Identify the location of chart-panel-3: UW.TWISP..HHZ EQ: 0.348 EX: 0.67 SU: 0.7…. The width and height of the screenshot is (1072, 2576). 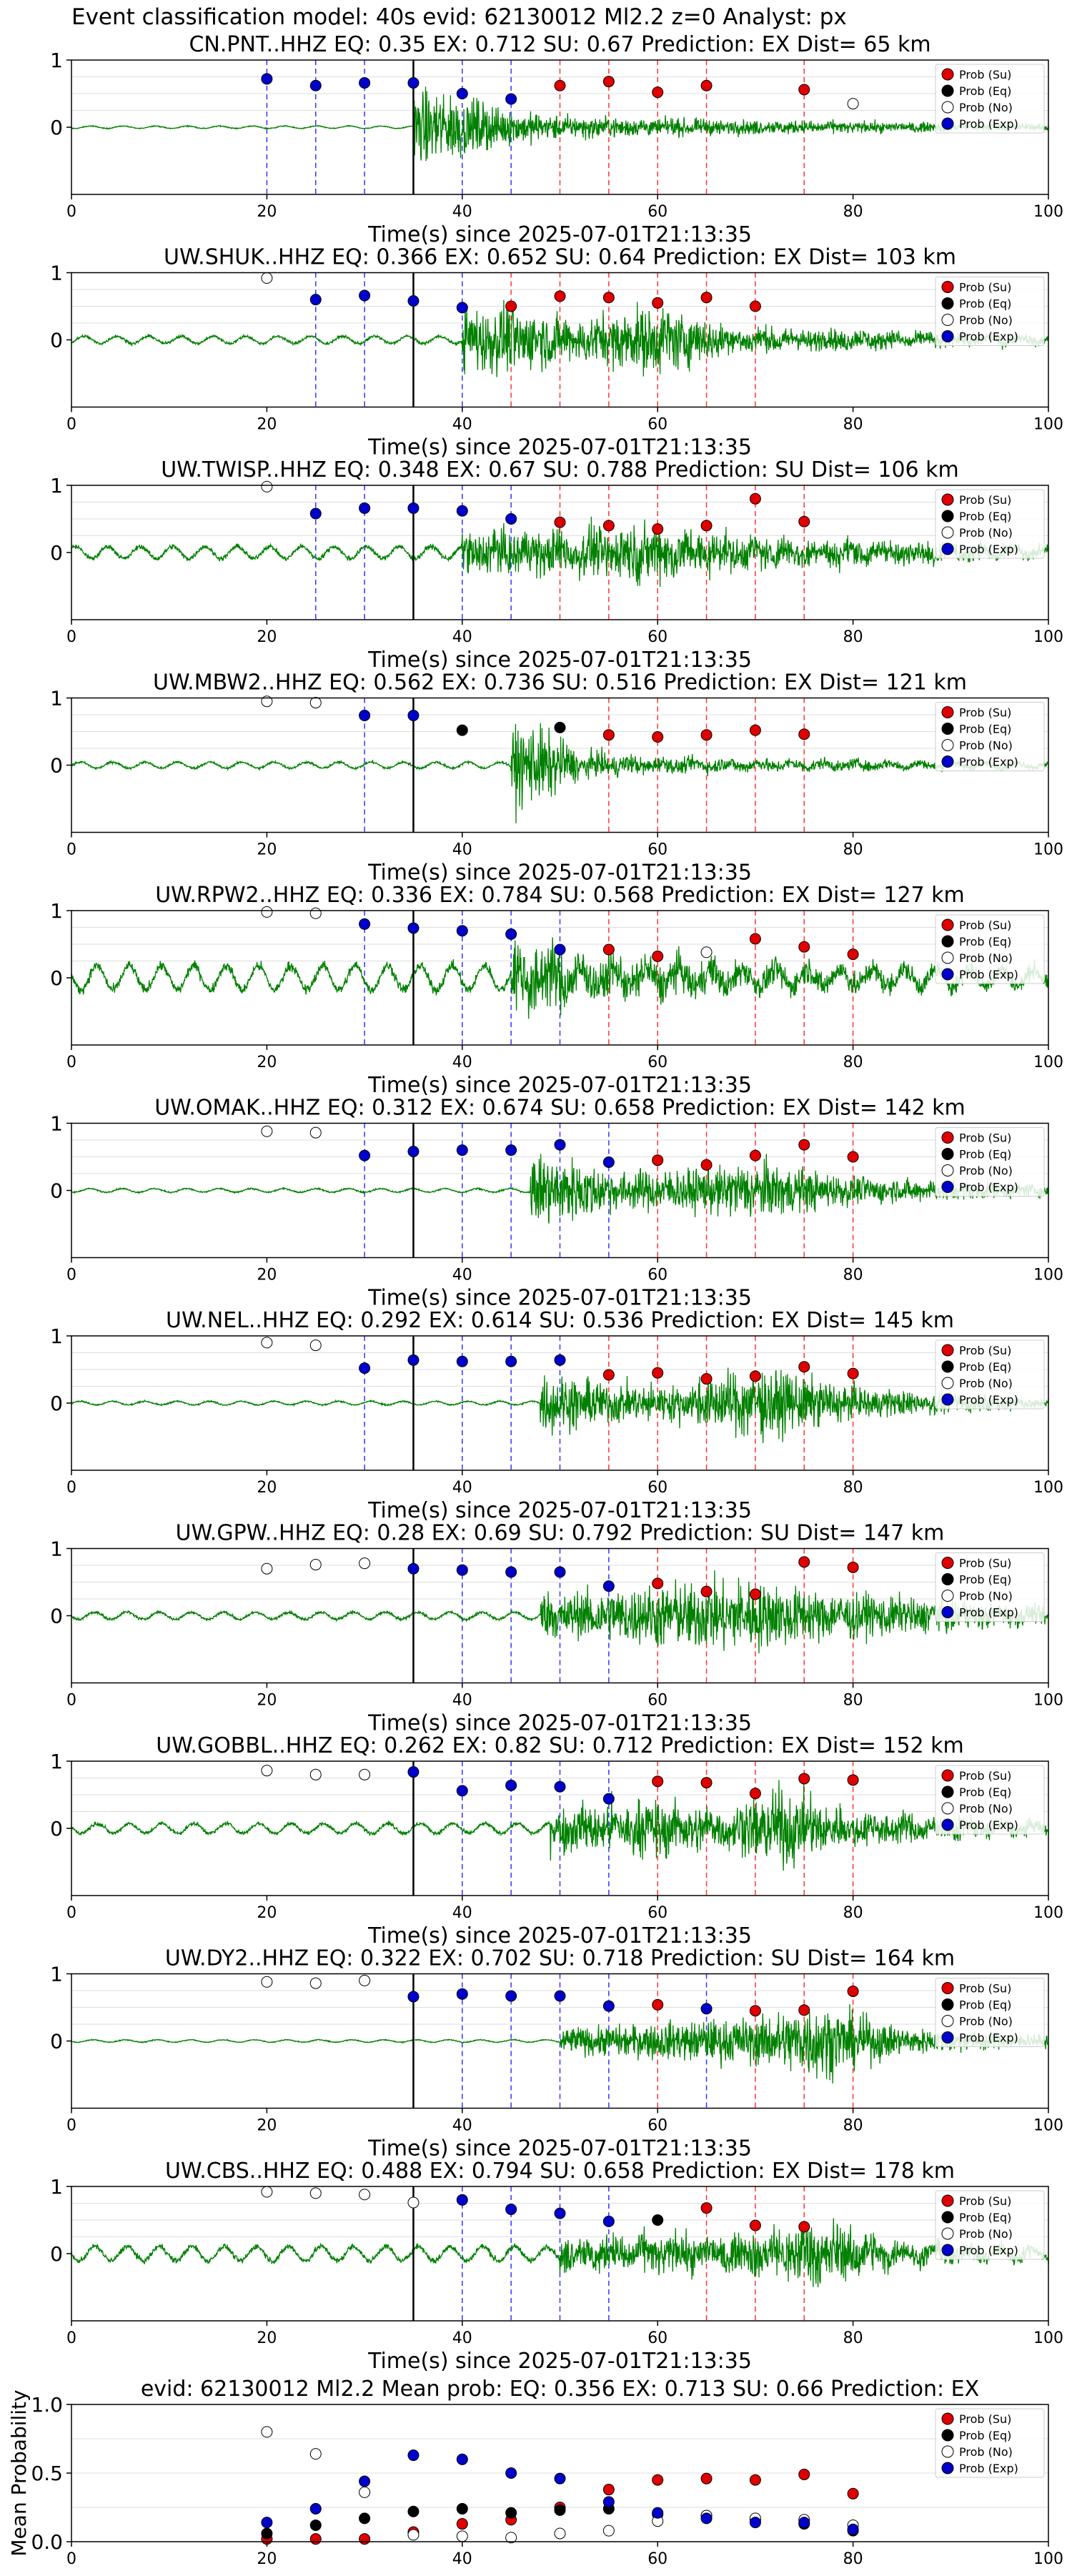
(556, 565).